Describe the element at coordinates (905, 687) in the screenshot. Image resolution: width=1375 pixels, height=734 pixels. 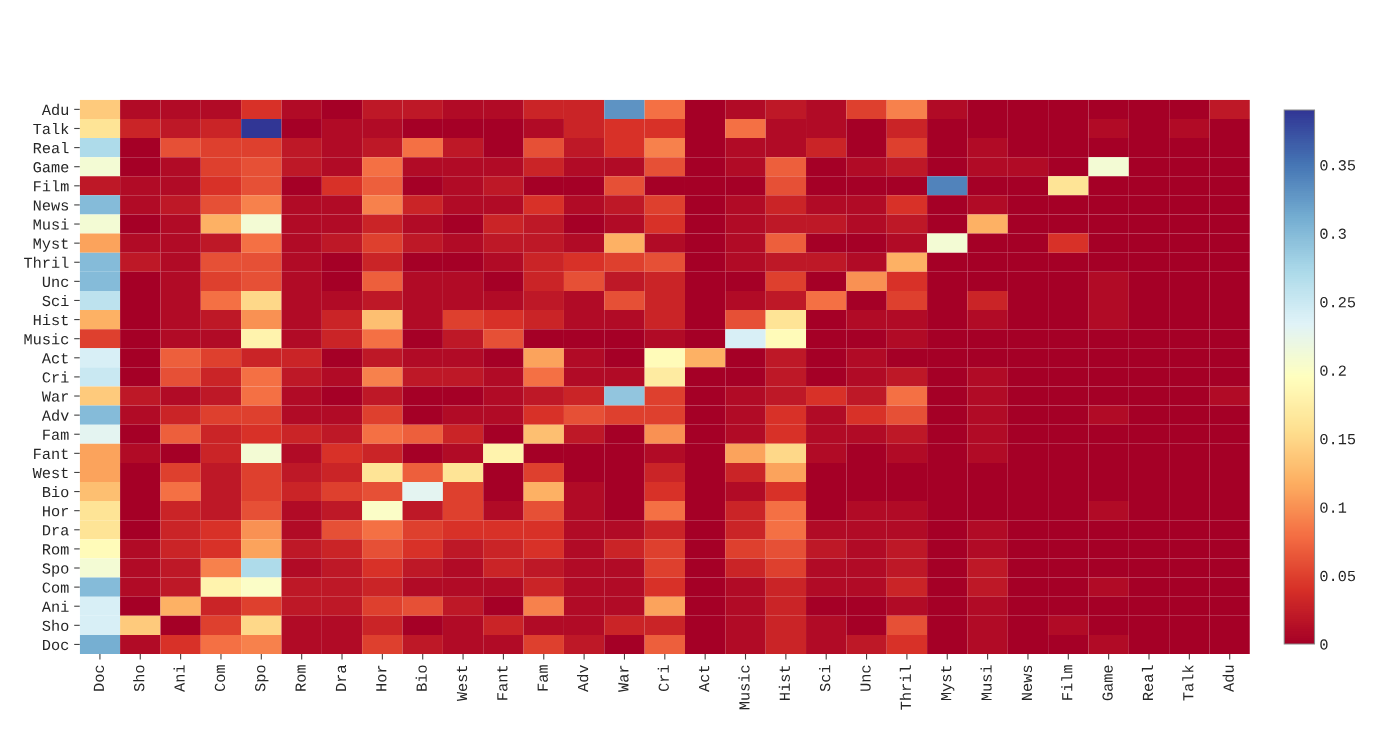
I see `x-tick-label: Thril` at that location.